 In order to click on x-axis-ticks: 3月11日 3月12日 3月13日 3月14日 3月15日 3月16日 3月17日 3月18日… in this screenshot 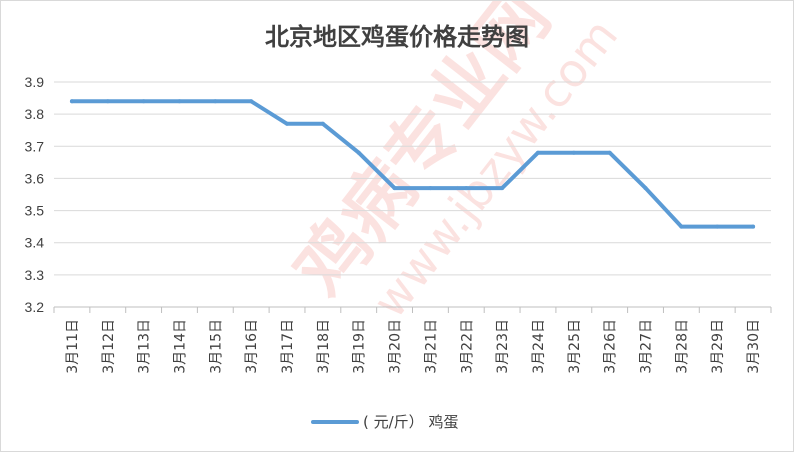, I will do `click(413, 346)`.